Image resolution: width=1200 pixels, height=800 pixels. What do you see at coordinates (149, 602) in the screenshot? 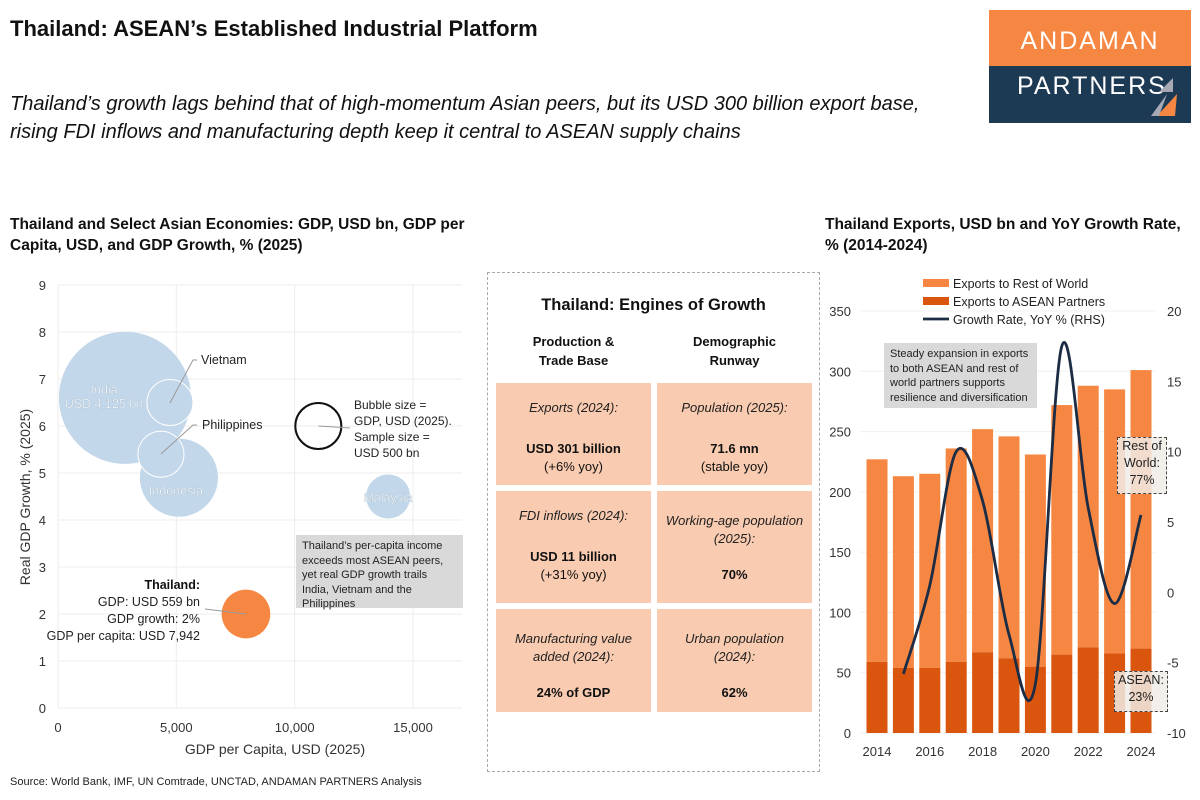
I see `thailand-label-line: GDP: USD 559 bn` at bounding box center [149, 602].